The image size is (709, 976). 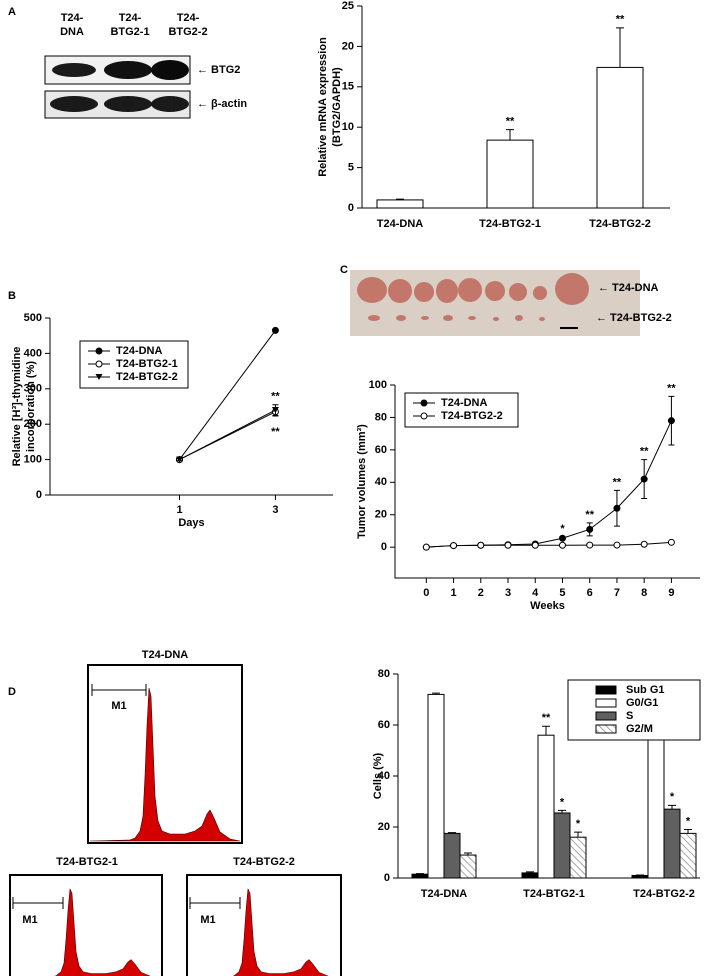 I want to click on legend-label: T24-BTG2-1, so click(x=147, y=364).